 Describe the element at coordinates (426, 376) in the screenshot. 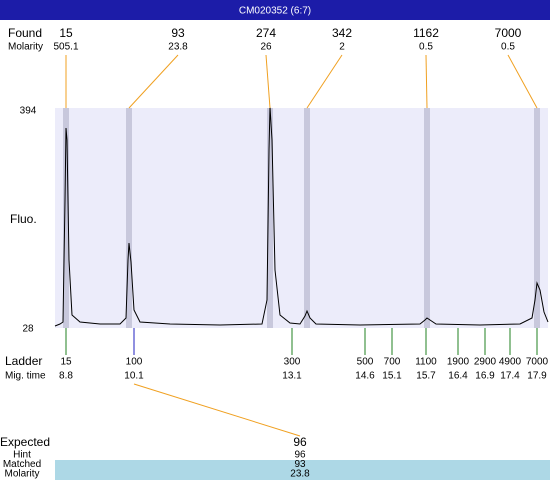

I see `ladder-time: 15.7` at that location.